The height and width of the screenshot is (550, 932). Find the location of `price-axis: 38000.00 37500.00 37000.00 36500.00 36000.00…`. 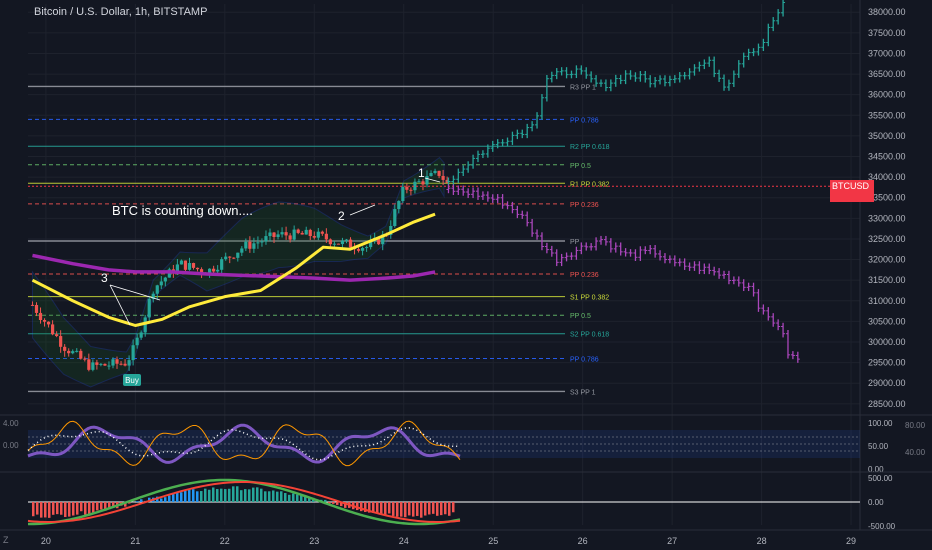

price-axis: 38000.00 37500.00 37000.00 36500.00 36000.00… is located at coordinates (887, 208).